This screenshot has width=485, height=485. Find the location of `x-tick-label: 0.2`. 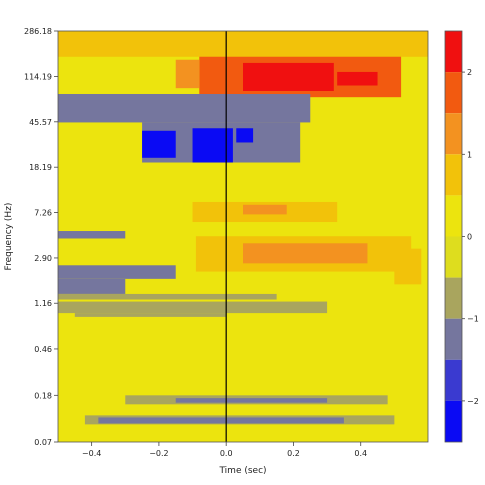

x-tick-label: 0.2 is located at coordinates (293, 453).